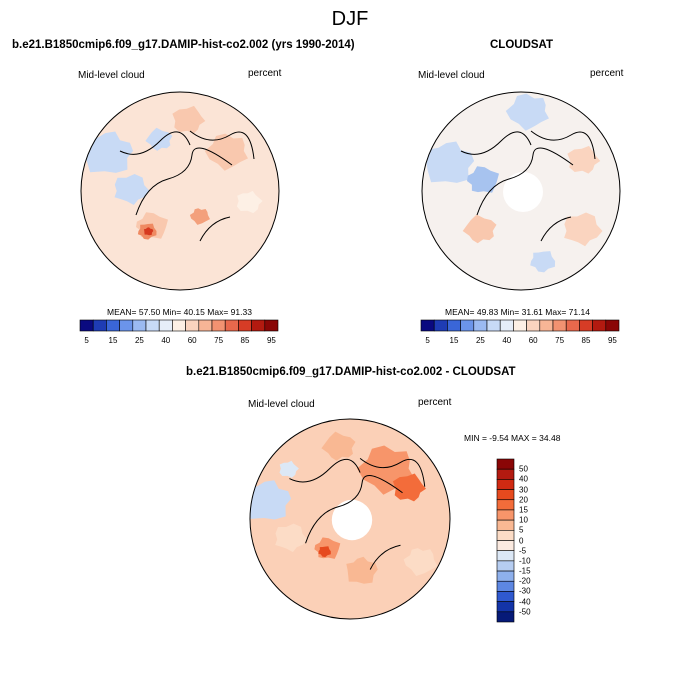  I want to click on panel2-variable-label: Mid-level cloud, so click(451, 75).